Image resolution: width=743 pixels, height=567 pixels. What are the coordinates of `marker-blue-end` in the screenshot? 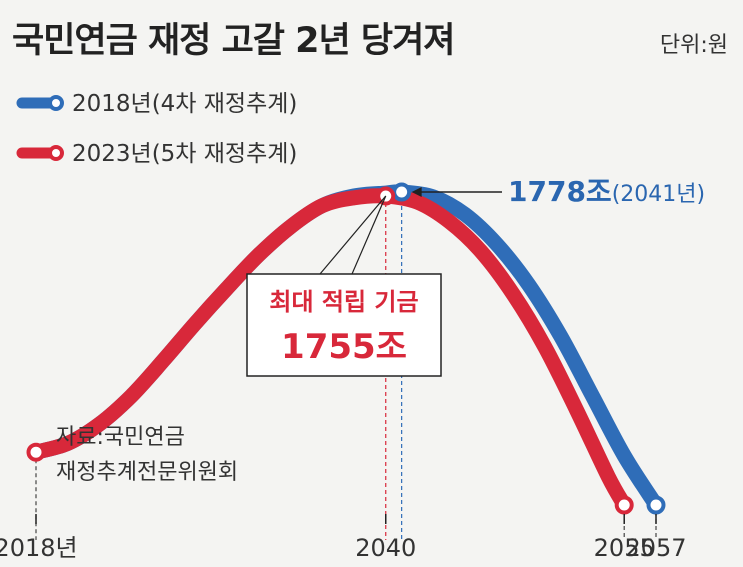 It's located at (656, 505).